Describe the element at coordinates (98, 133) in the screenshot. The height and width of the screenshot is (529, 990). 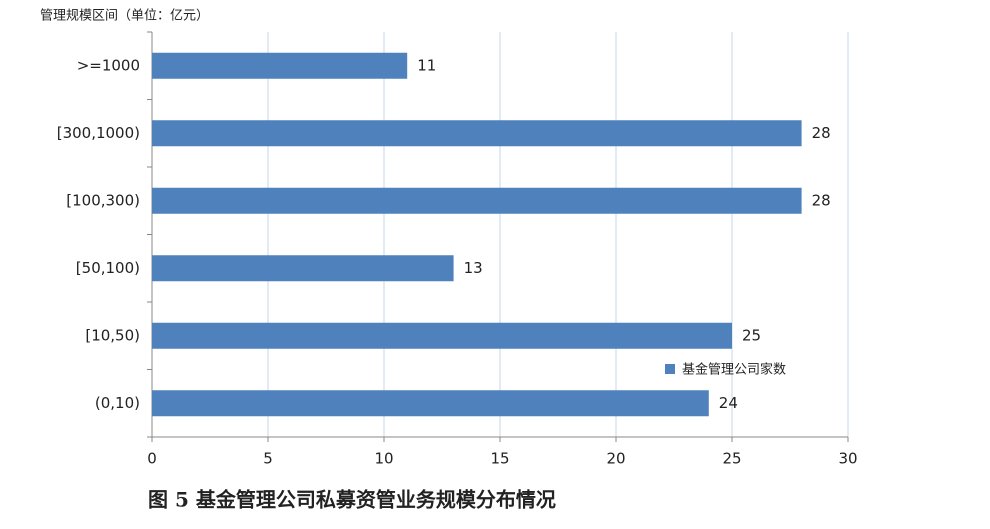
I see `y-tick-label: [300,1000)` at that location.